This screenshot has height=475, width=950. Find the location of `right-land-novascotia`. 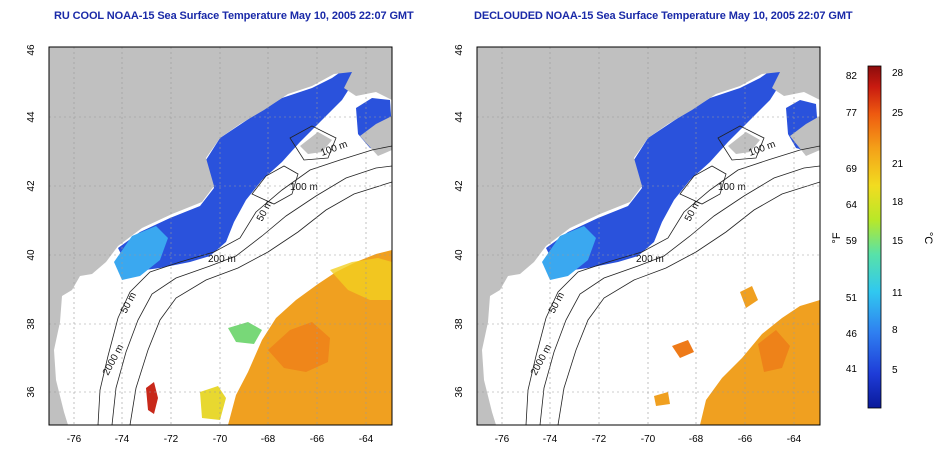

right-land-novascotia is located at coordinates (805, 136).